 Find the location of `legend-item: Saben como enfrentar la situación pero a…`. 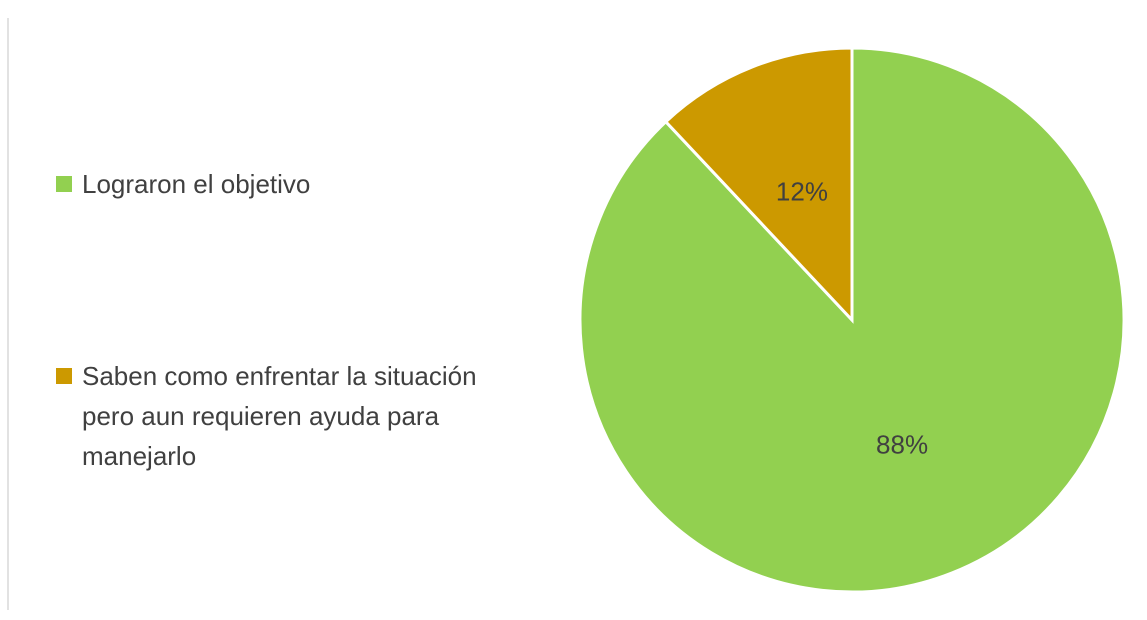

legend-item: Saben como enfrentar la situación pero a… is located at coordinates (286, 416).